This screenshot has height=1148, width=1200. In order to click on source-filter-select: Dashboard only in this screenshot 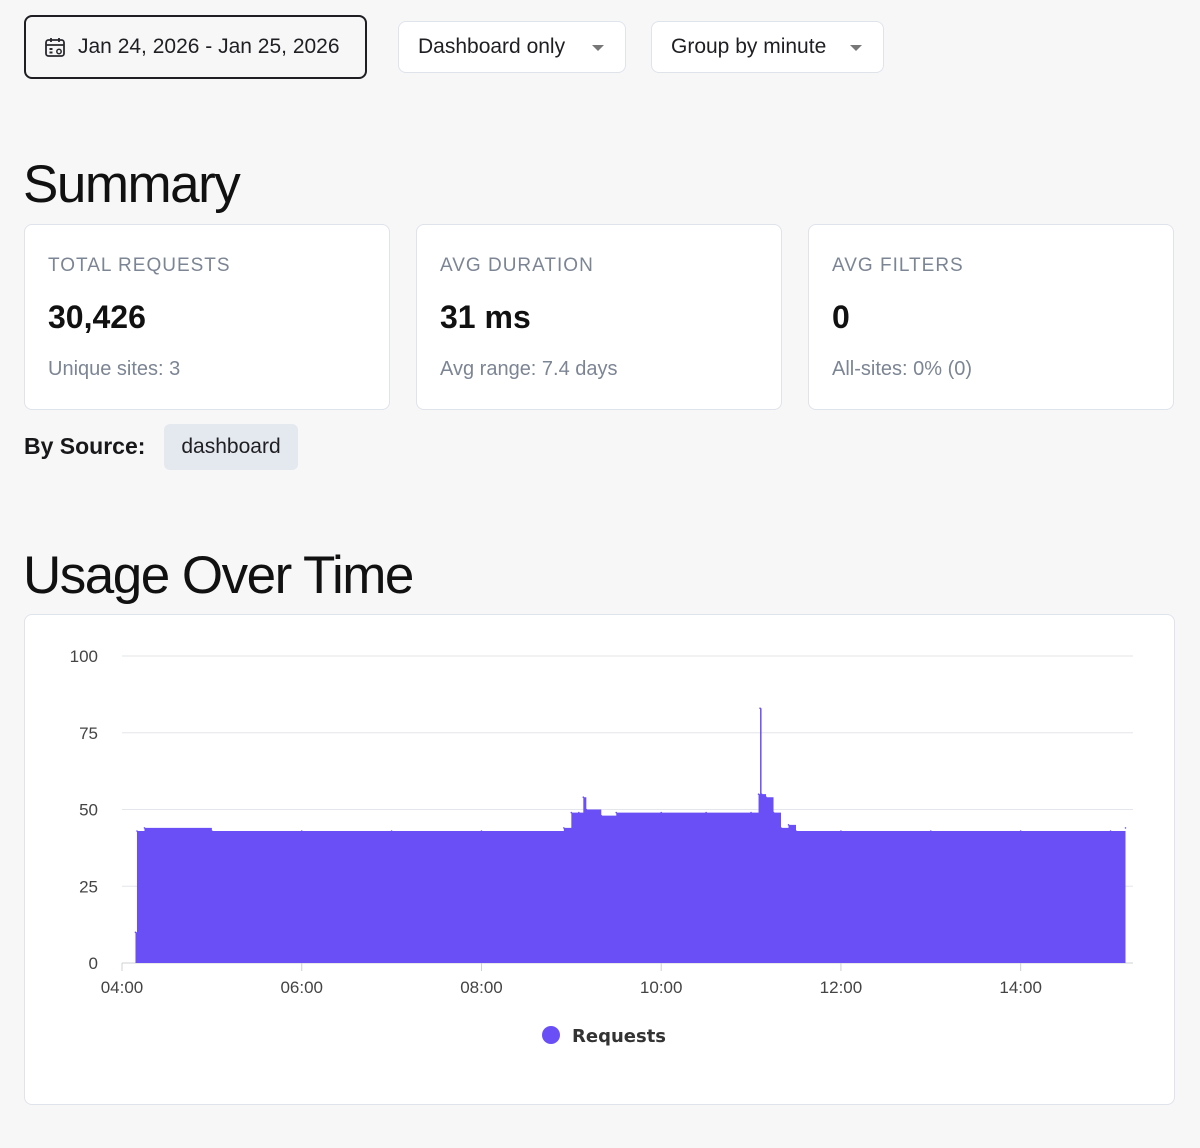, I will do `click(512, 47)`.